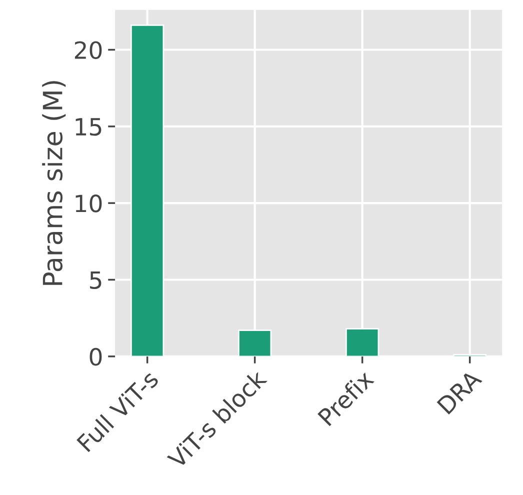 The image size is (523, 495). I want to click on y-tick-label: 0, so click(96, 357).